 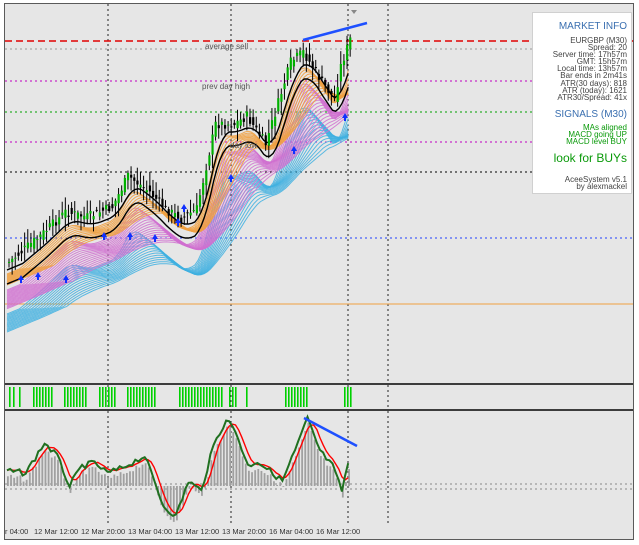 I want to click on atr-spread-text: ATR30/Spread: 41x, so click(x=592, y=97).